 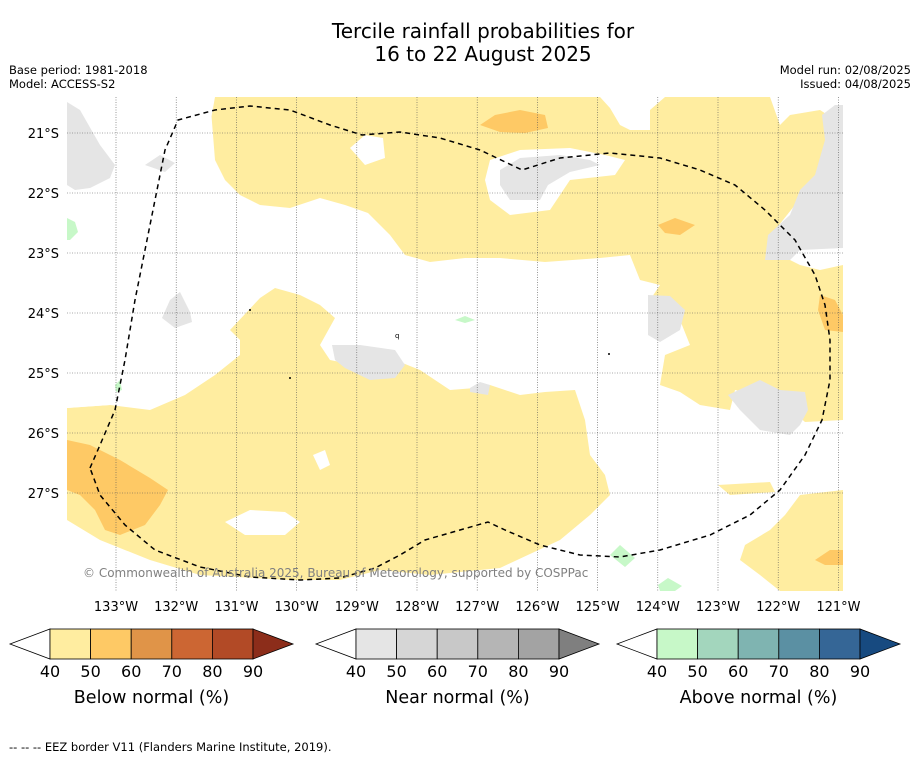 What do you see at coordinates (514, 121) in the screenshot?
I see `below-normal-50-north` at bounding box center [514, 121].